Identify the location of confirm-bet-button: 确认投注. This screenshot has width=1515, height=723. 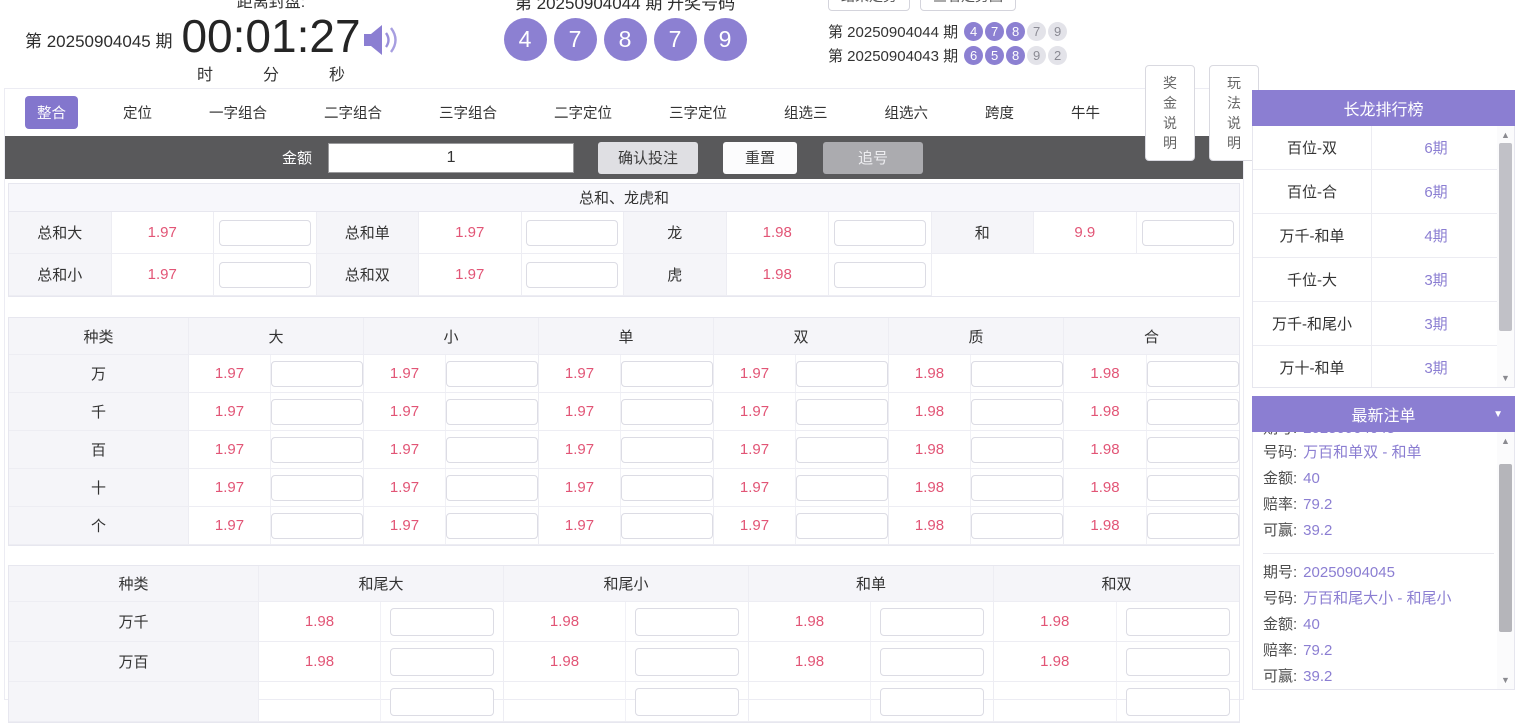
(648, 157).